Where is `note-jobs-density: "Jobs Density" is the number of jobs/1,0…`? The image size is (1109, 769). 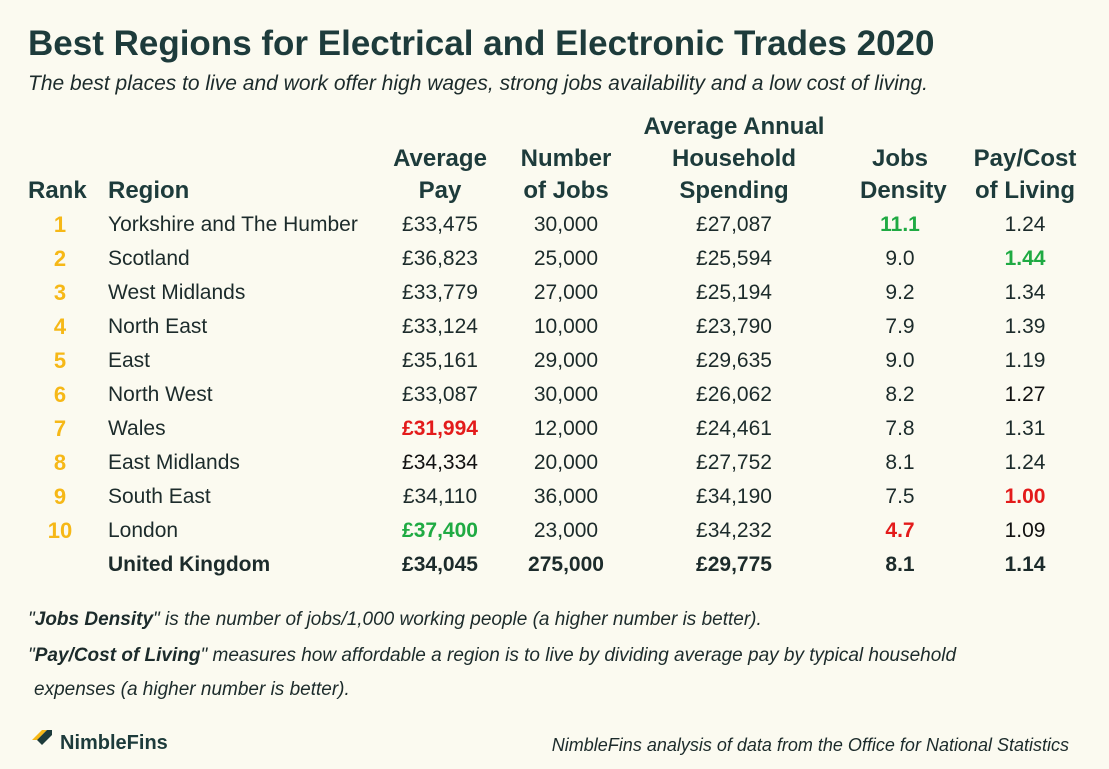
note-jobs-density: "Jobs Density" is the number of jobs/1,0… is located at coordinates (395, 619).